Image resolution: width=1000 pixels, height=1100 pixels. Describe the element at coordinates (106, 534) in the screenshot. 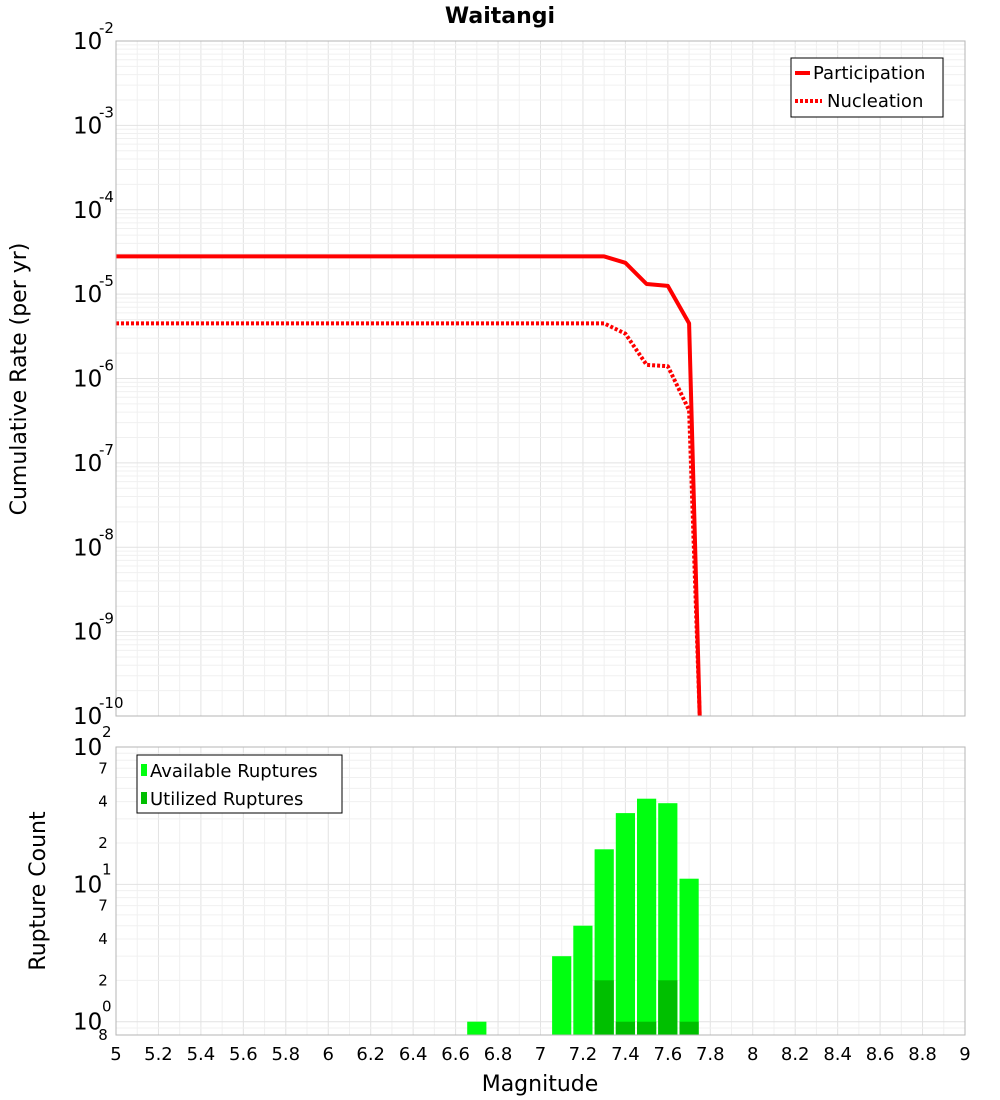

I see `y-tick-exponent: -8` at that location.